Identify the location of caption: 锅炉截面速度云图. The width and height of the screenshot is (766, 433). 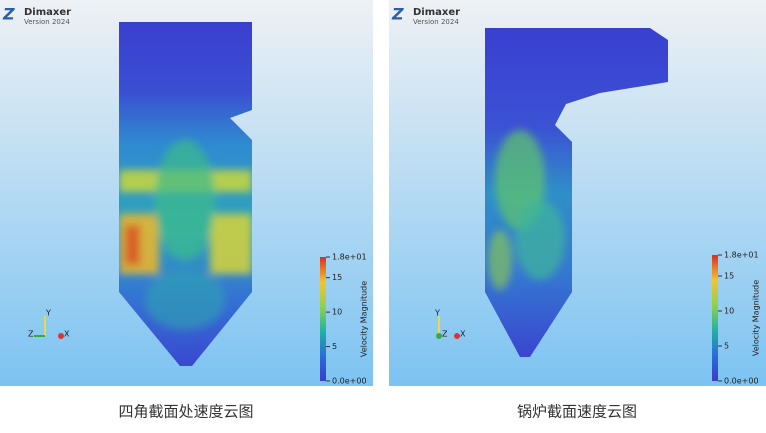
(577, 412).